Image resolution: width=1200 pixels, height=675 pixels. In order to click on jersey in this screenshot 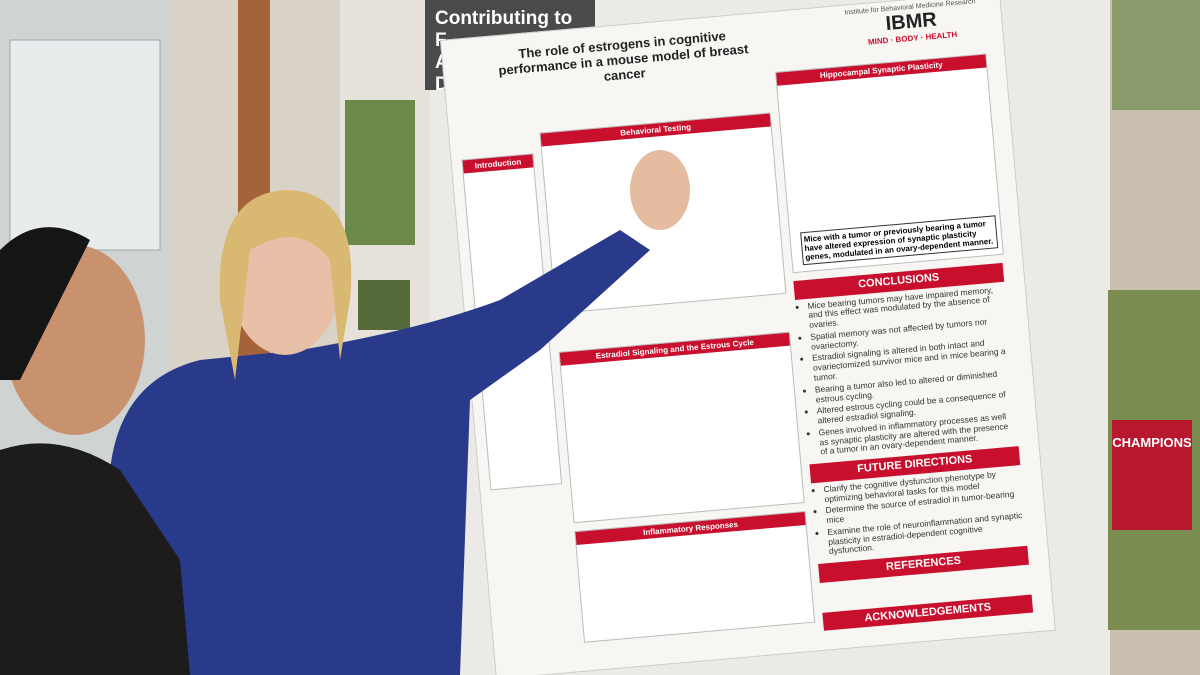, I will do `click(1152, 475)`.